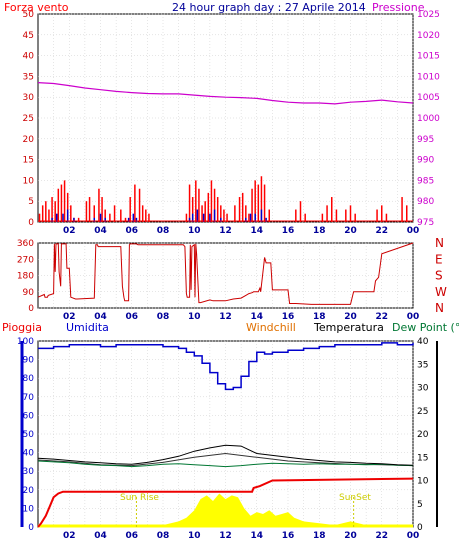  What do you see at coordinates (139, 498) in the screenshot?
I see `sunrise-label: Sun Rise` at bounding box center [139, 498].